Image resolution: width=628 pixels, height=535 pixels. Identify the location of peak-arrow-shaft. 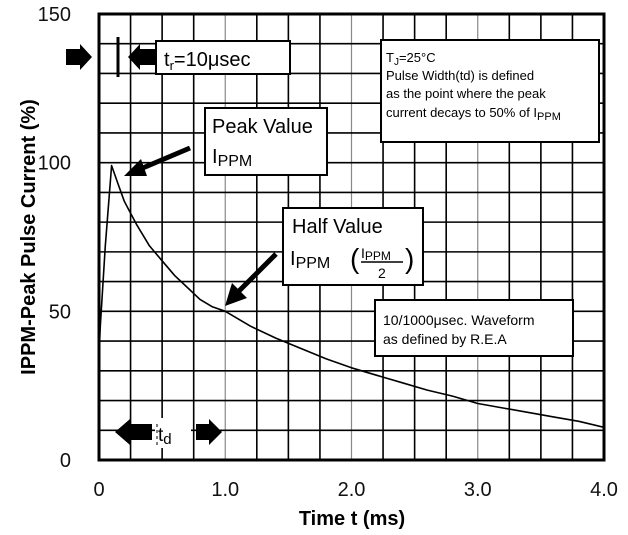
(164, 159).